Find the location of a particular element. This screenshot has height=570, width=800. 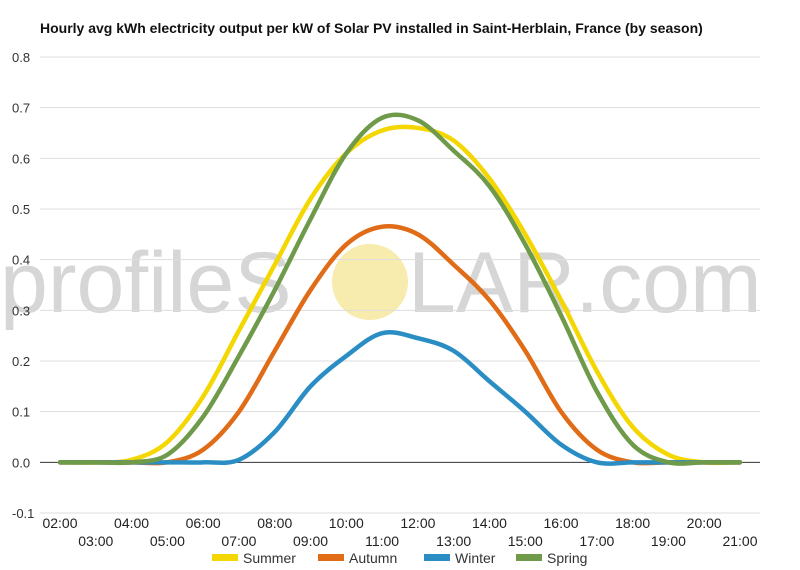

legend-label-spring: Spring is located at coordinates (567, 558).